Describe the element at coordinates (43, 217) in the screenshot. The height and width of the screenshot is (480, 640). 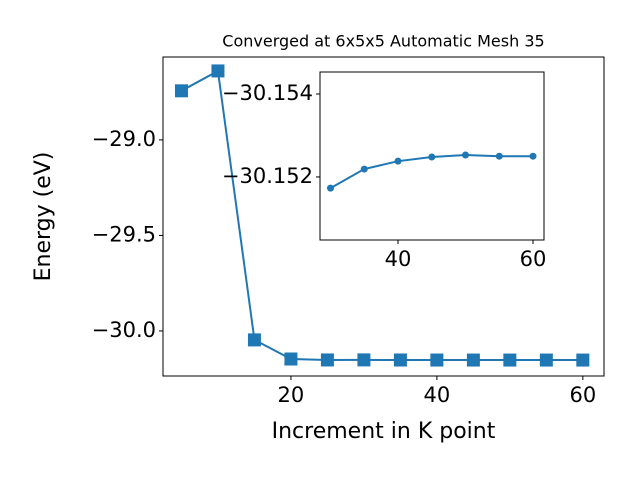
I see `y-axis-label: Energy (eV)` at that location.